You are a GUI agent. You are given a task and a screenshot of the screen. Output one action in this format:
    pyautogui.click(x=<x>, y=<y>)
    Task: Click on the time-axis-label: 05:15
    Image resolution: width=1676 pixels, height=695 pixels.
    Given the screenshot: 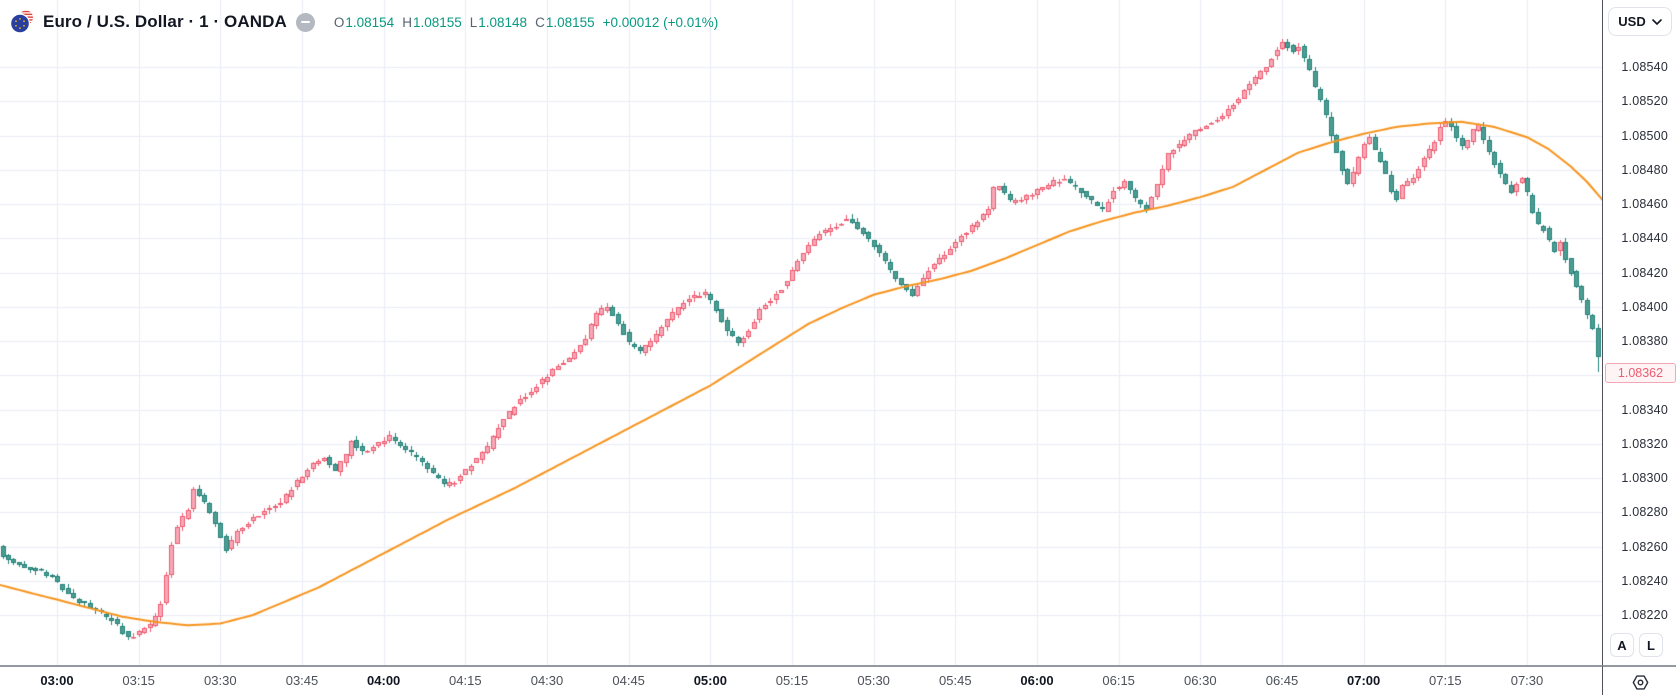 What is the action you would take?
    pyautogui.click(x=792, y=680)
    